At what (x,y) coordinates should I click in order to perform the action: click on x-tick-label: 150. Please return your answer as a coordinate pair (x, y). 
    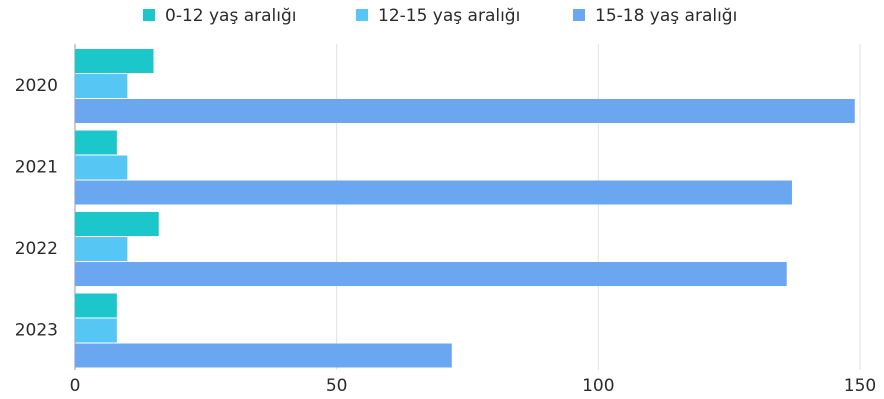
    Looking at the image, I should click on (860, 386).